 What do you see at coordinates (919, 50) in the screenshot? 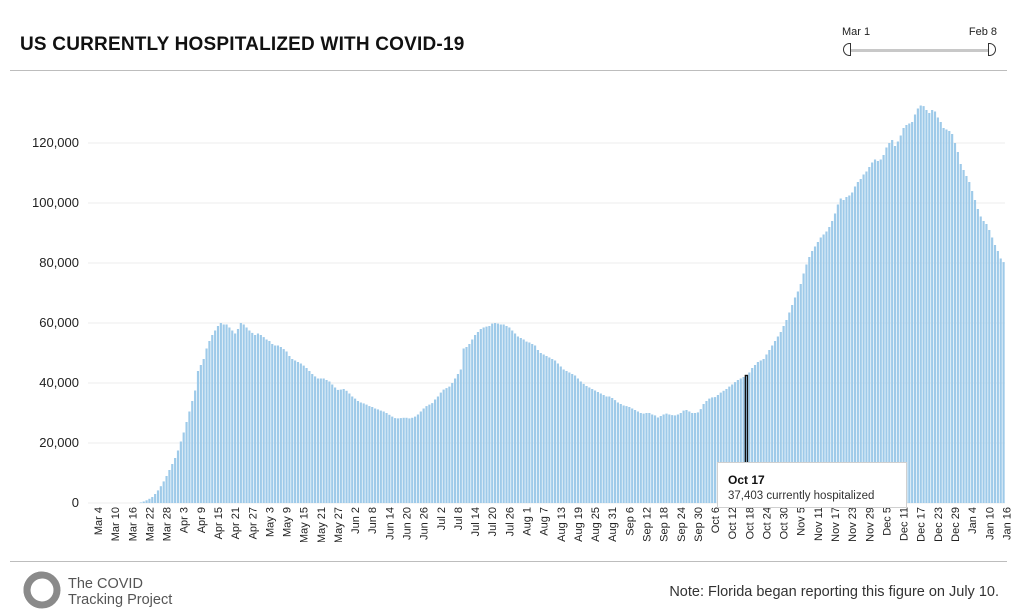
I see `range-track` at bounding box center [919, 50].